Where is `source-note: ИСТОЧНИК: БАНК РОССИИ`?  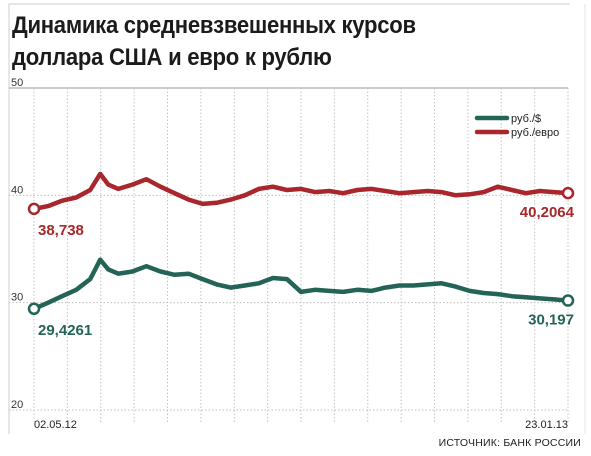 source-note: ИСТОЧНИК: БАНК РОССИИ is located at coordinates (509, 443).